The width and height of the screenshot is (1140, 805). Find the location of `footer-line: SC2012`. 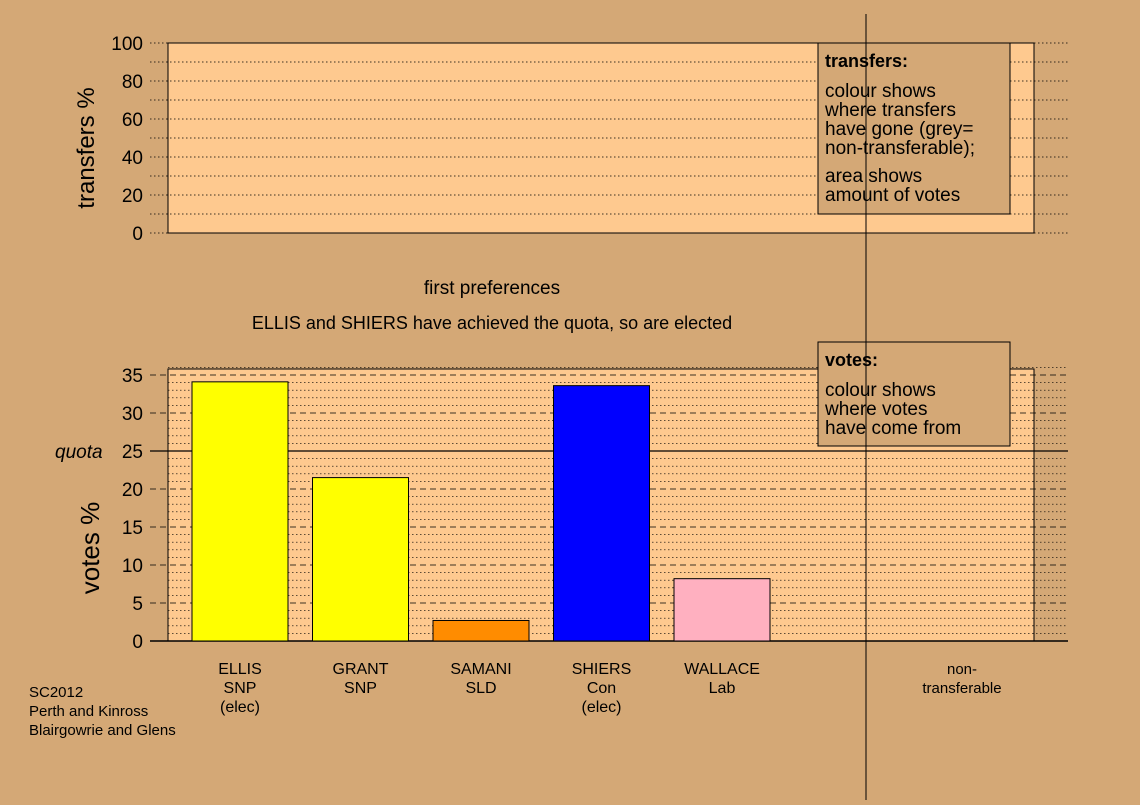

footer-line: SC2012 is located at coordinates (56, 692).